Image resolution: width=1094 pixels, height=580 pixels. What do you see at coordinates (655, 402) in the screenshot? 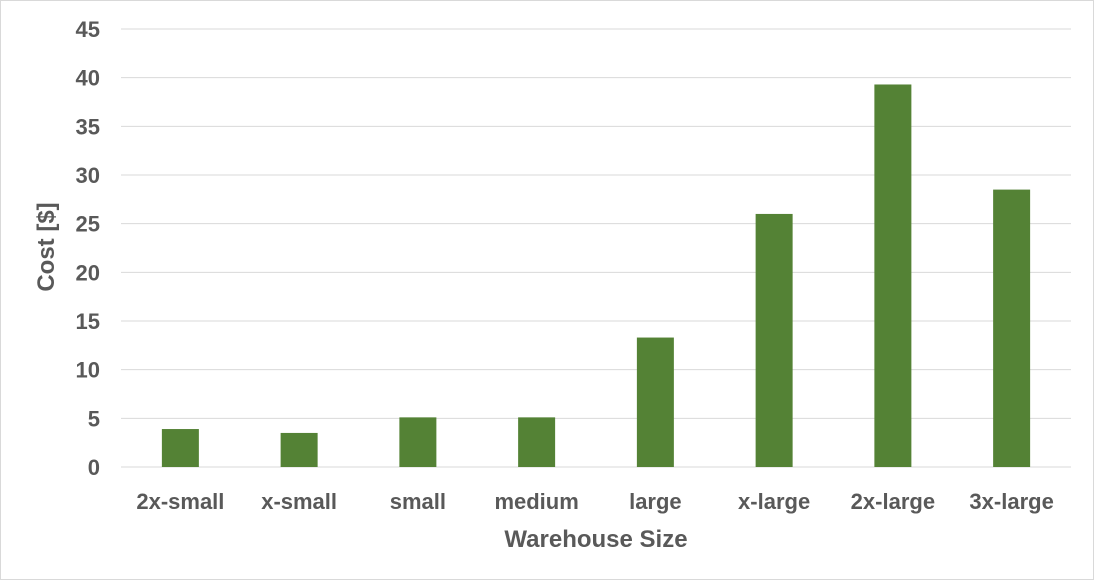
I see `bar-large` at bounding box center [655, 402].